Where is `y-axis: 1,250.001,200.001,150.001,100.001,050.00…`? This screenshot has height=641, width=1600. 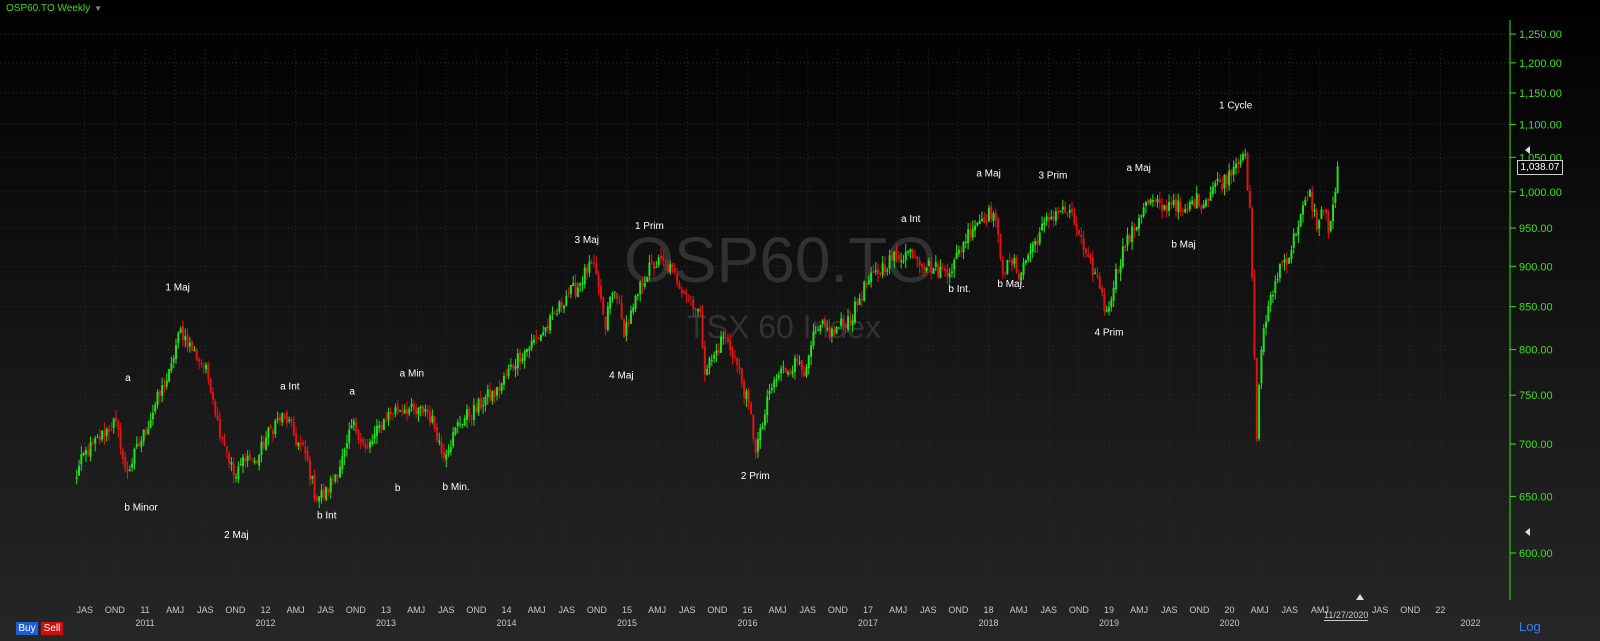 y-axis: 1,250.001,200.001,150.001,100.001,050.00… is located at coordinates (1535, 310).